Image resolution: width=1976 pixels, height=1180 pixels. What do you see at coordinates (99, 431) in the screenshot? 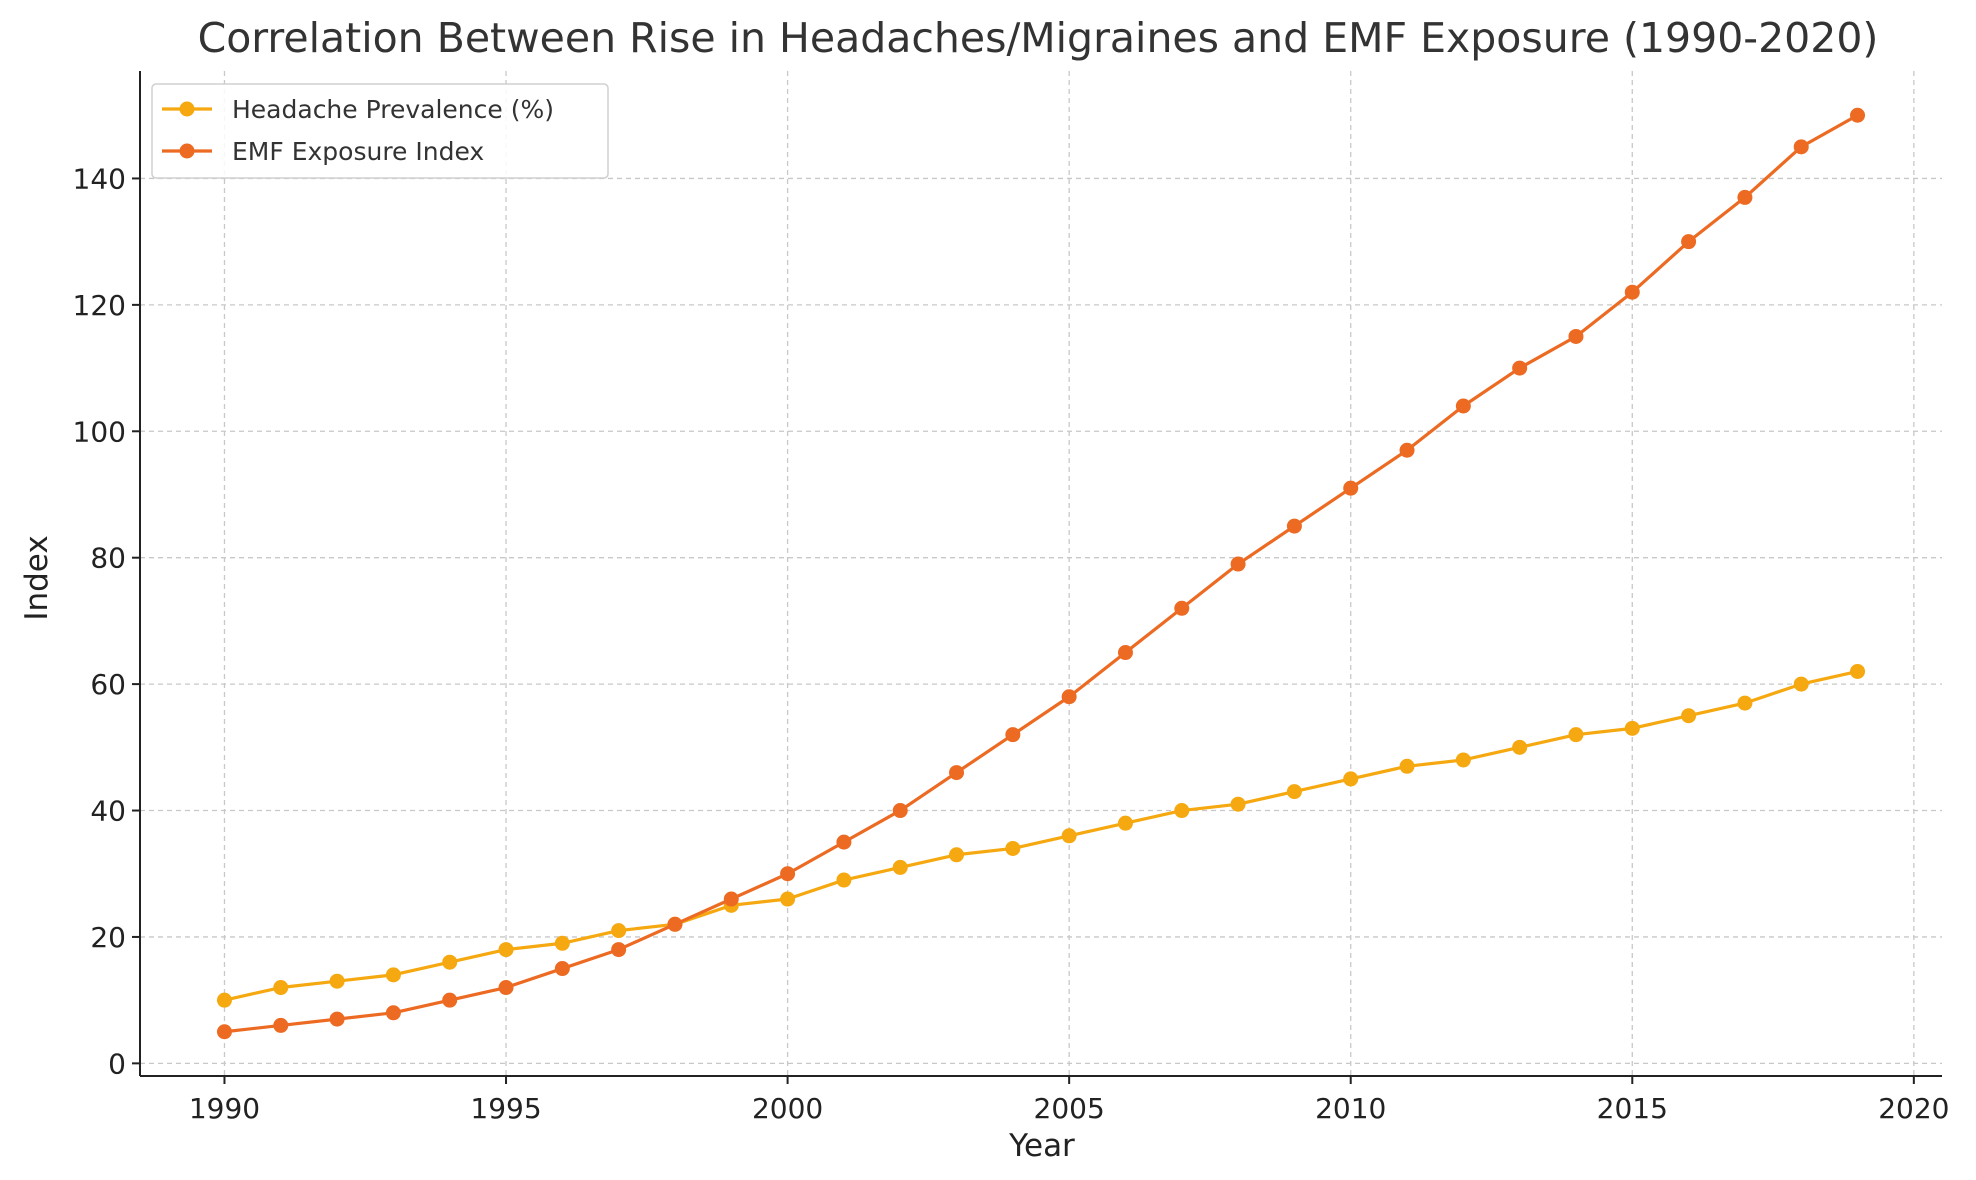
I see `y-tick-label: 100` at bounding box center [99, 431].